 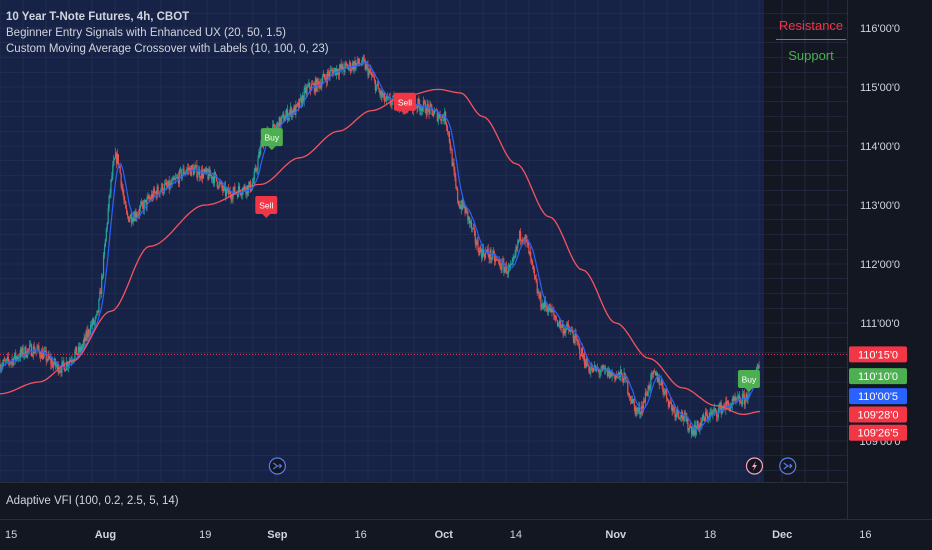 What do you see at coordinates (878, 354) in the screenshot?
I see `price-tag: 110'15'0` at bounding box center [878, 354].